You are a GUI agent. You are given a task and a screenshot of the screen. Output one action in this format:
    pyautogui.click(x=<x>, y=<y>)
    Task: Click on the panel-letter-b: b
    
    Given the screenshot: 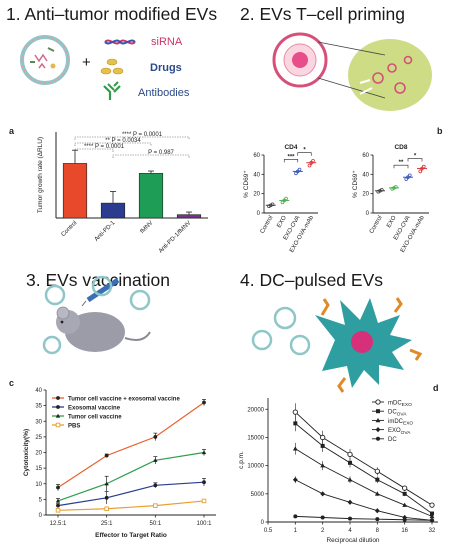 What is the action you would take?
    pyautogui.click(x=440, y=131)
    